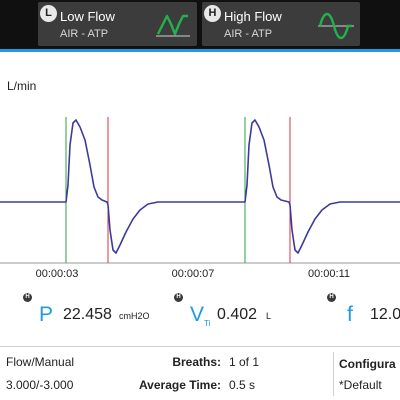  I want to click on high-flow-title: High Flow, so click(253, 16).